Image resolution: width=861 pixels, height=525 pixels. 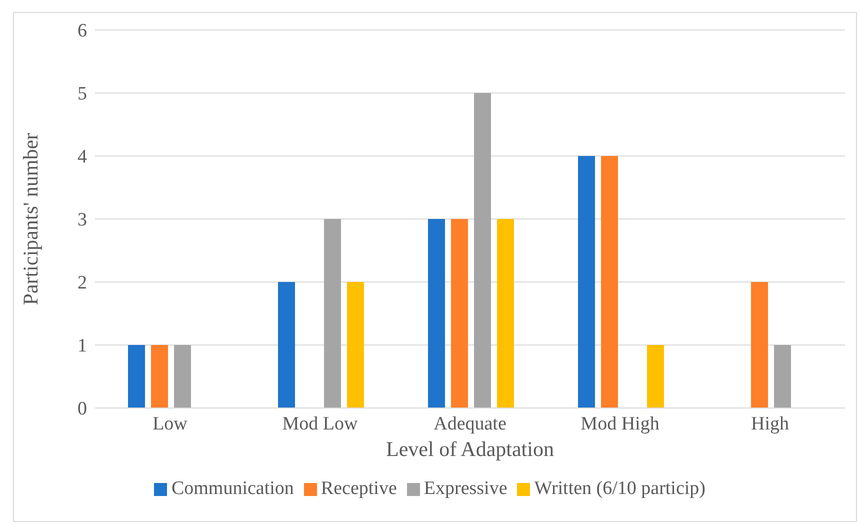 What do you see at coordinates (83, 157) in the screenshot?
I see `y-tick-label: 4` at bounding box center [83, 157].